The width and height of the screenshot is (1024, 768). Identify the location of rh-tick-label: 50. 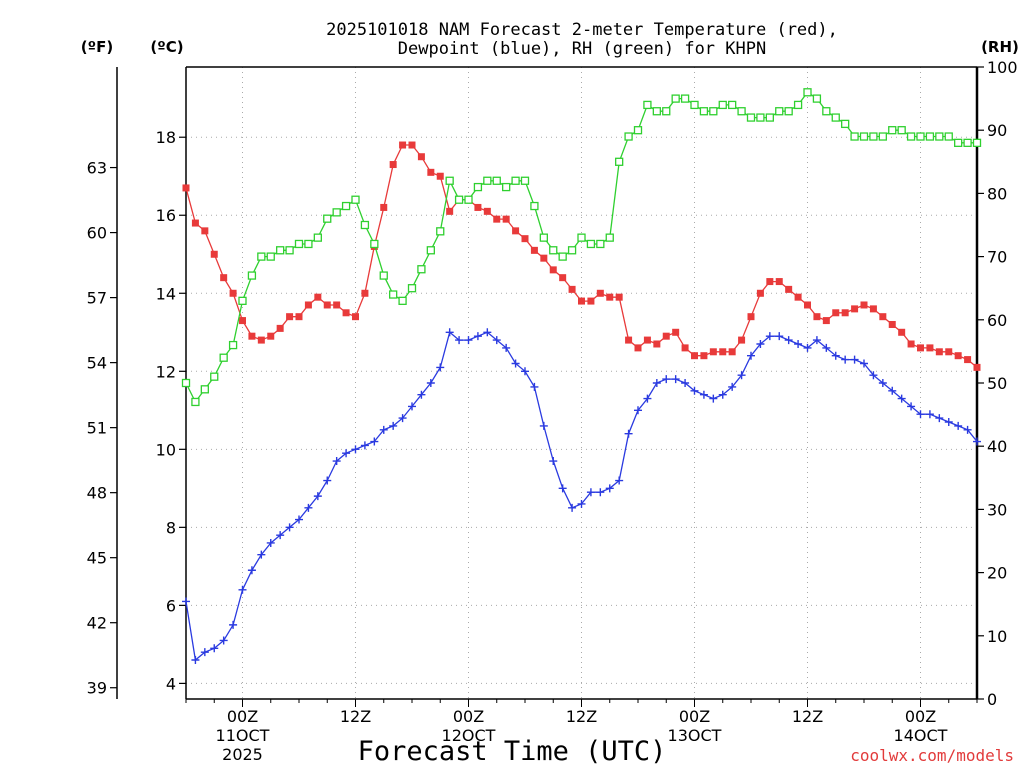
(997, 383).